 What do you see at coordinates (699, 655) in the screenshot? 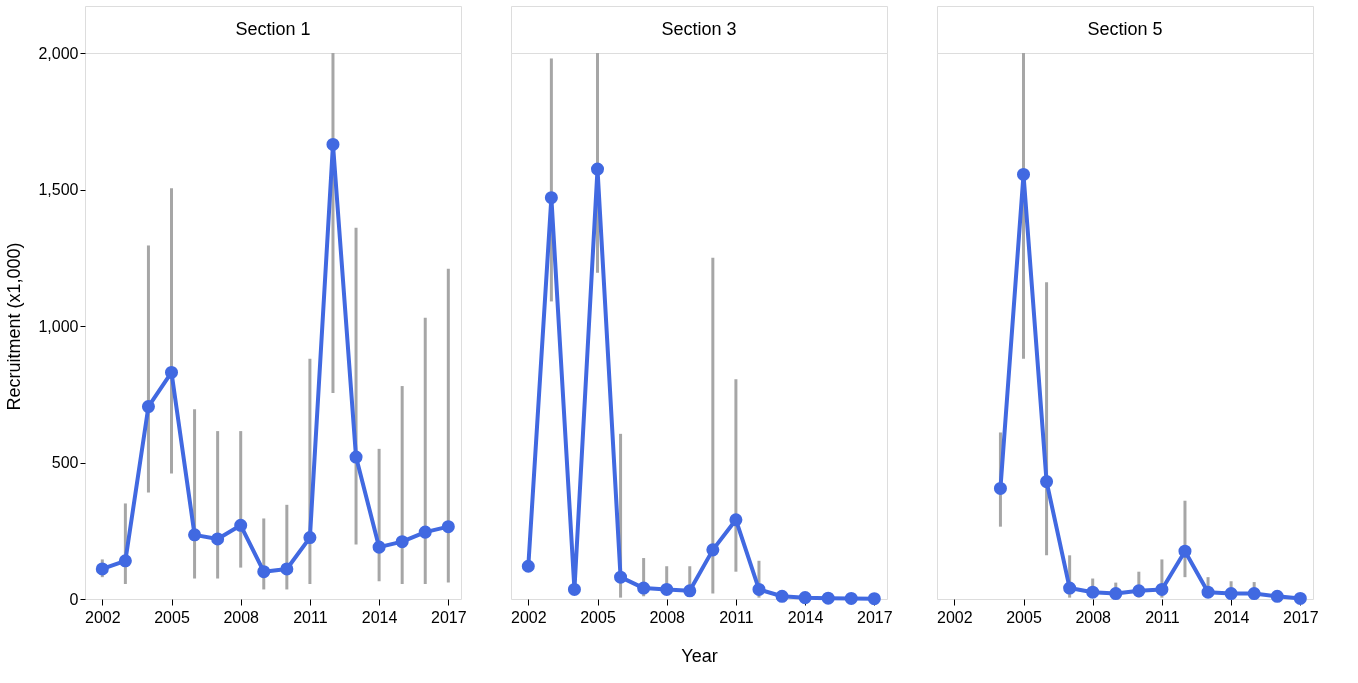
I see `x-axis-title: Year` at bounding box center [699, 655].